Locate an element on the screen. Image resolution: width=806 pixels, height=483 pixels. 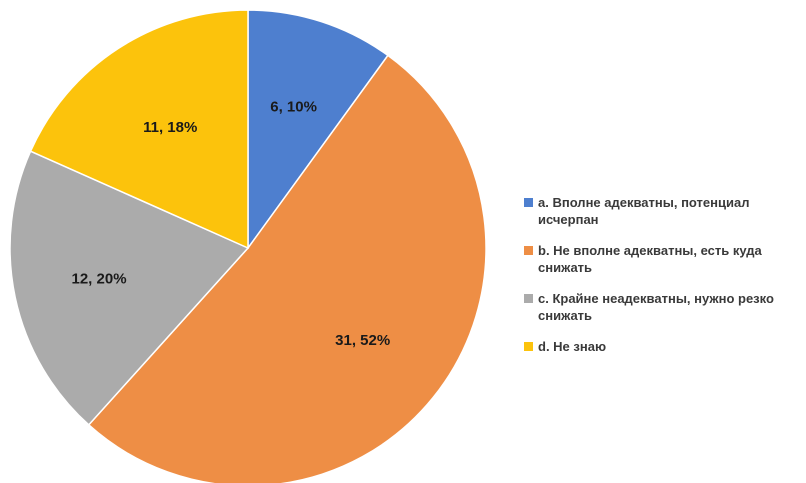
legend-swatch-c is located at coordinates (528, 298).